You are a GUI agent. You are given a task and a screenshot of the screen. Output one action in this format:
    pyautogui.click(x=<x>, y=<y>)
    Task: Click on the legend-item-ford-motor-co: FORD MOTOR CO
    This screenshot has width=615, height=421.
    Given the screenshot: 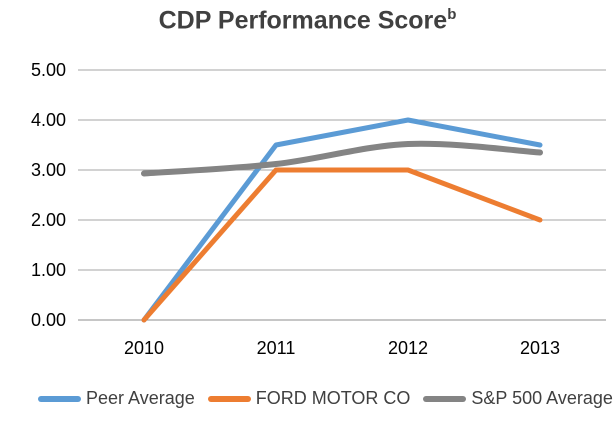 What is the action you would take?
    pyautogui.click(x=309, y=398)
    